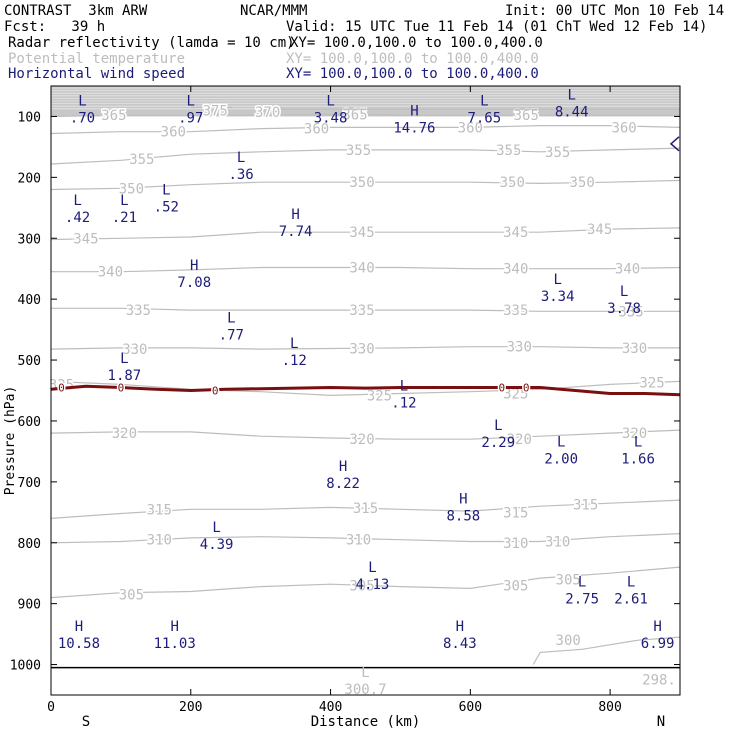 Image resolution: width=740 pixels, height=740 pixels. I want to click on wind-extremum-value: .21, so click(124, 218).